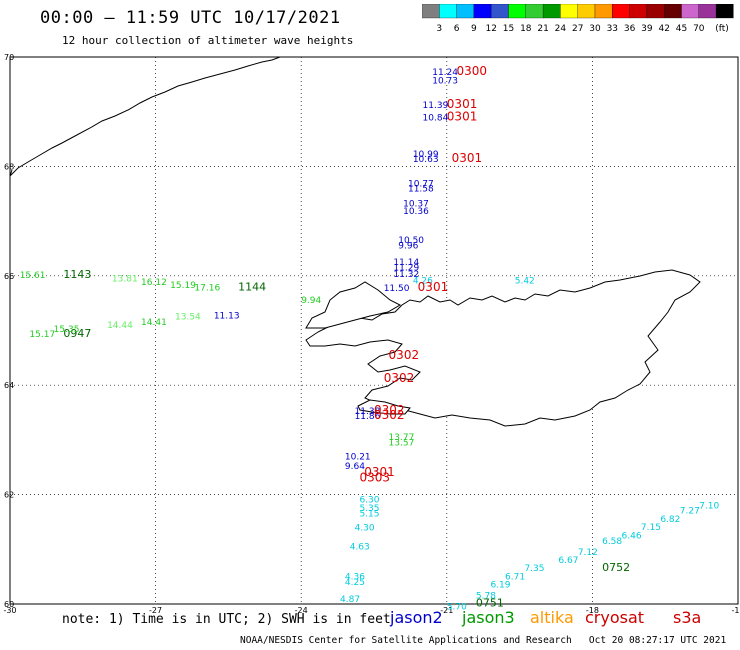  What do you see at coordinates (472, 71) in the screenshot?
I see `cryosat-time-label: 0300` at bounding box center [472, 71].